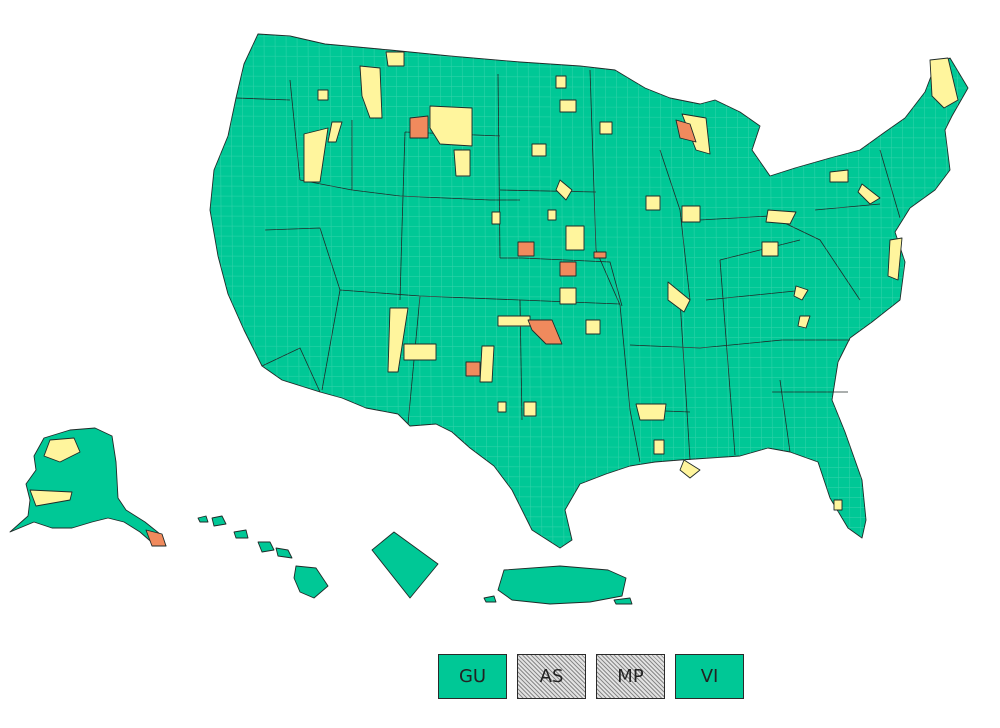 The height and width of the screenshot is (728, 1000). I want to click on territory-vi: VI, so click(709, 676).